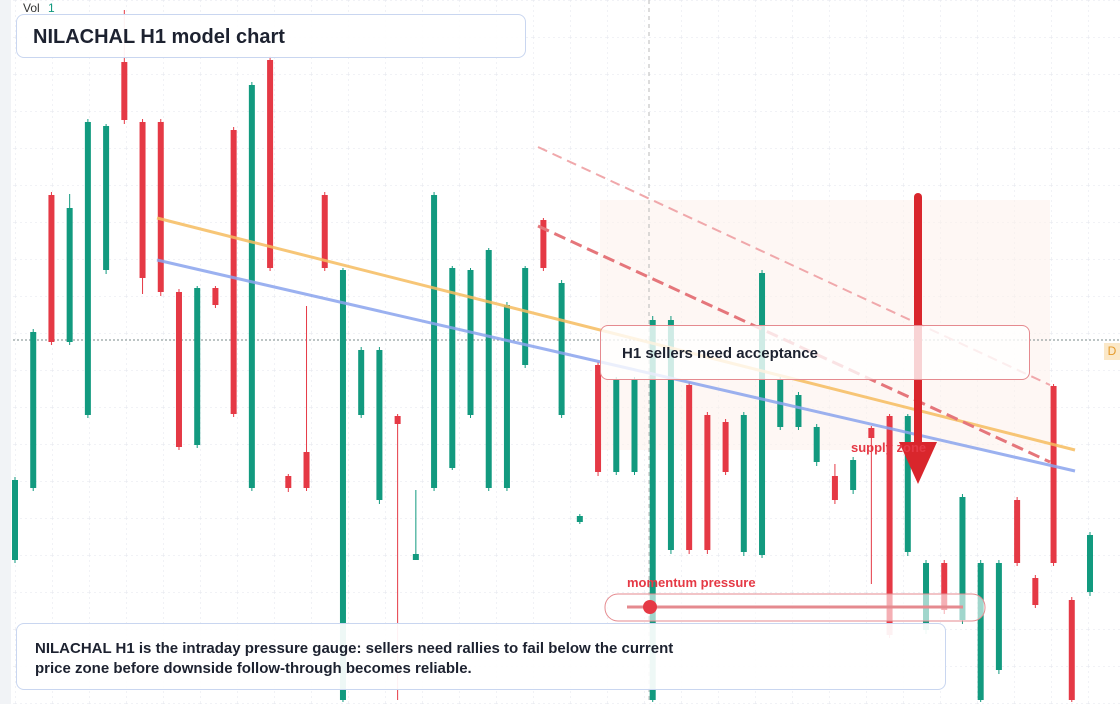  Describe the element at coordinates (51, 8) in the screenshot. I see `volume-value: 1` at that location.